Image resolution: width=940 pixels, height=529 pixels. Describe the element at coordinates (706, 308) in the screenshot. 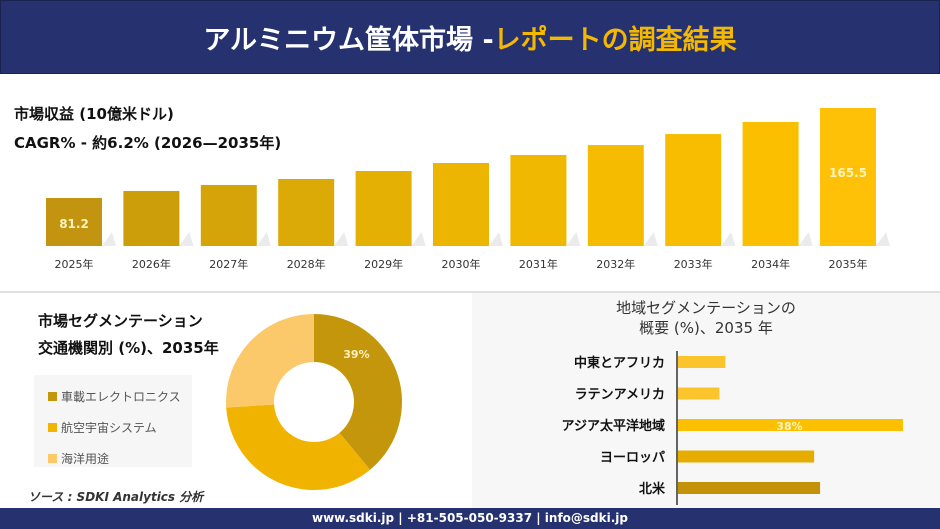

I see `region-title-line1: 地域セグメンテーションの` at that location.